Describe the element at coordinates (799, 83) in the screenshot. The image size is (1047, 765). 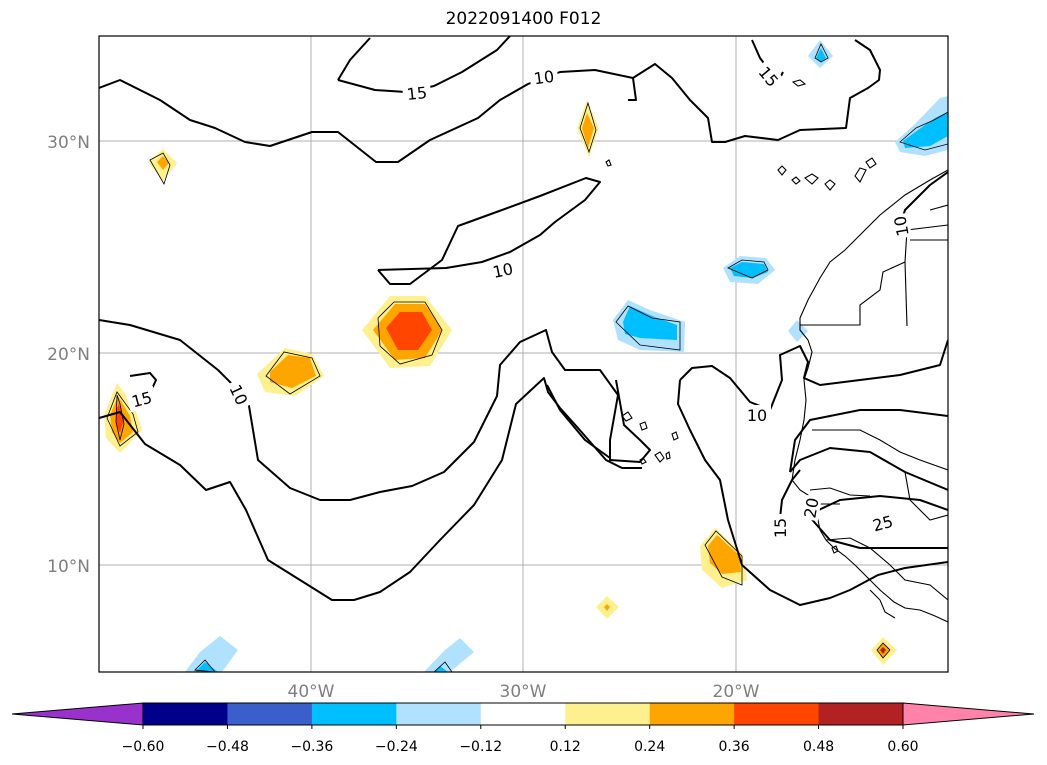
I see `island-madeira` at that location.